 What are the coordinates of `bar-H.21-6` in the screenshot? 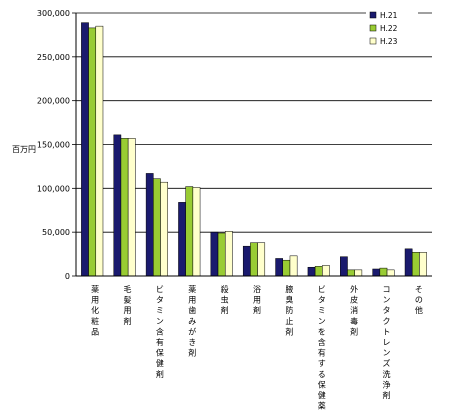 It's located at (246, 261).